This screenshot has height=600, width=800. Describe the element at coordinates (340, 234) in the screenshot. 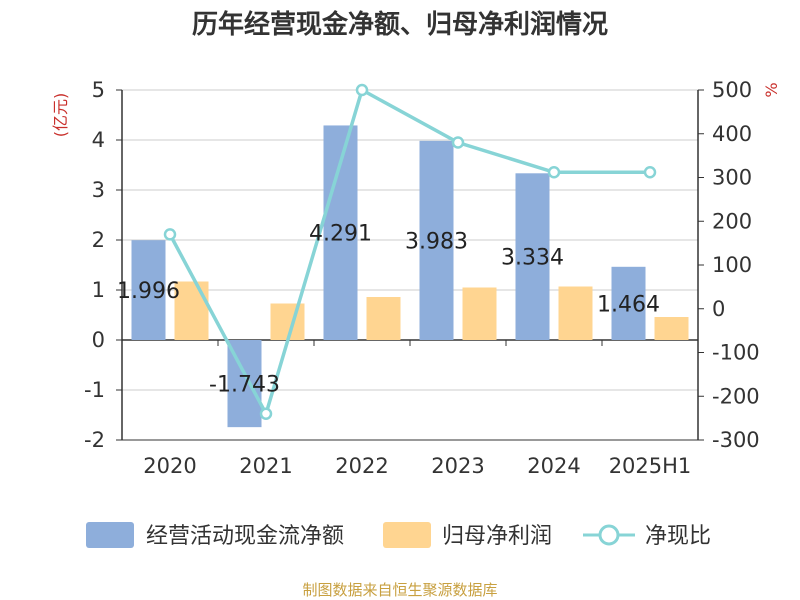

I see `data-label-cashflow: 4.291` at that location.